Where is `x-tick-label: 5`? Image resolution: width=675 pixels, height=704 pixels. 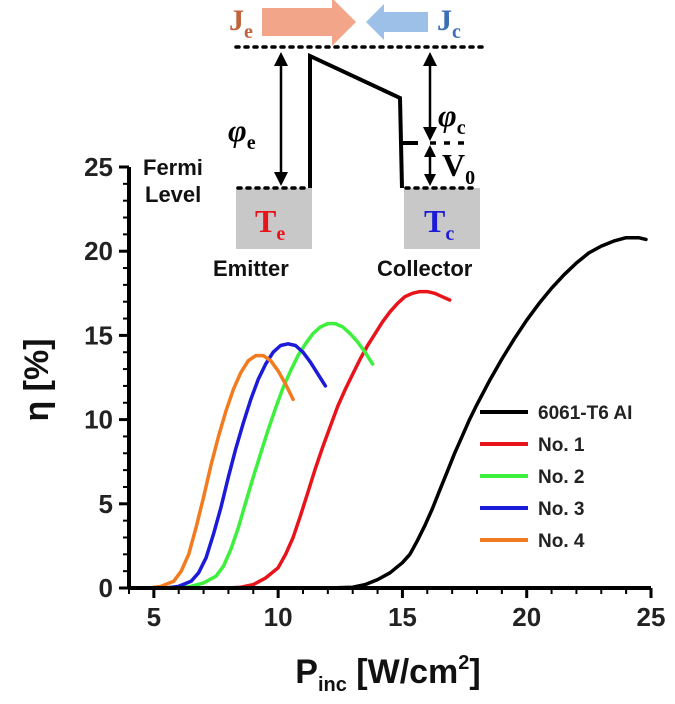
x-tick-label: 5 is located at coordinates (154, 617).